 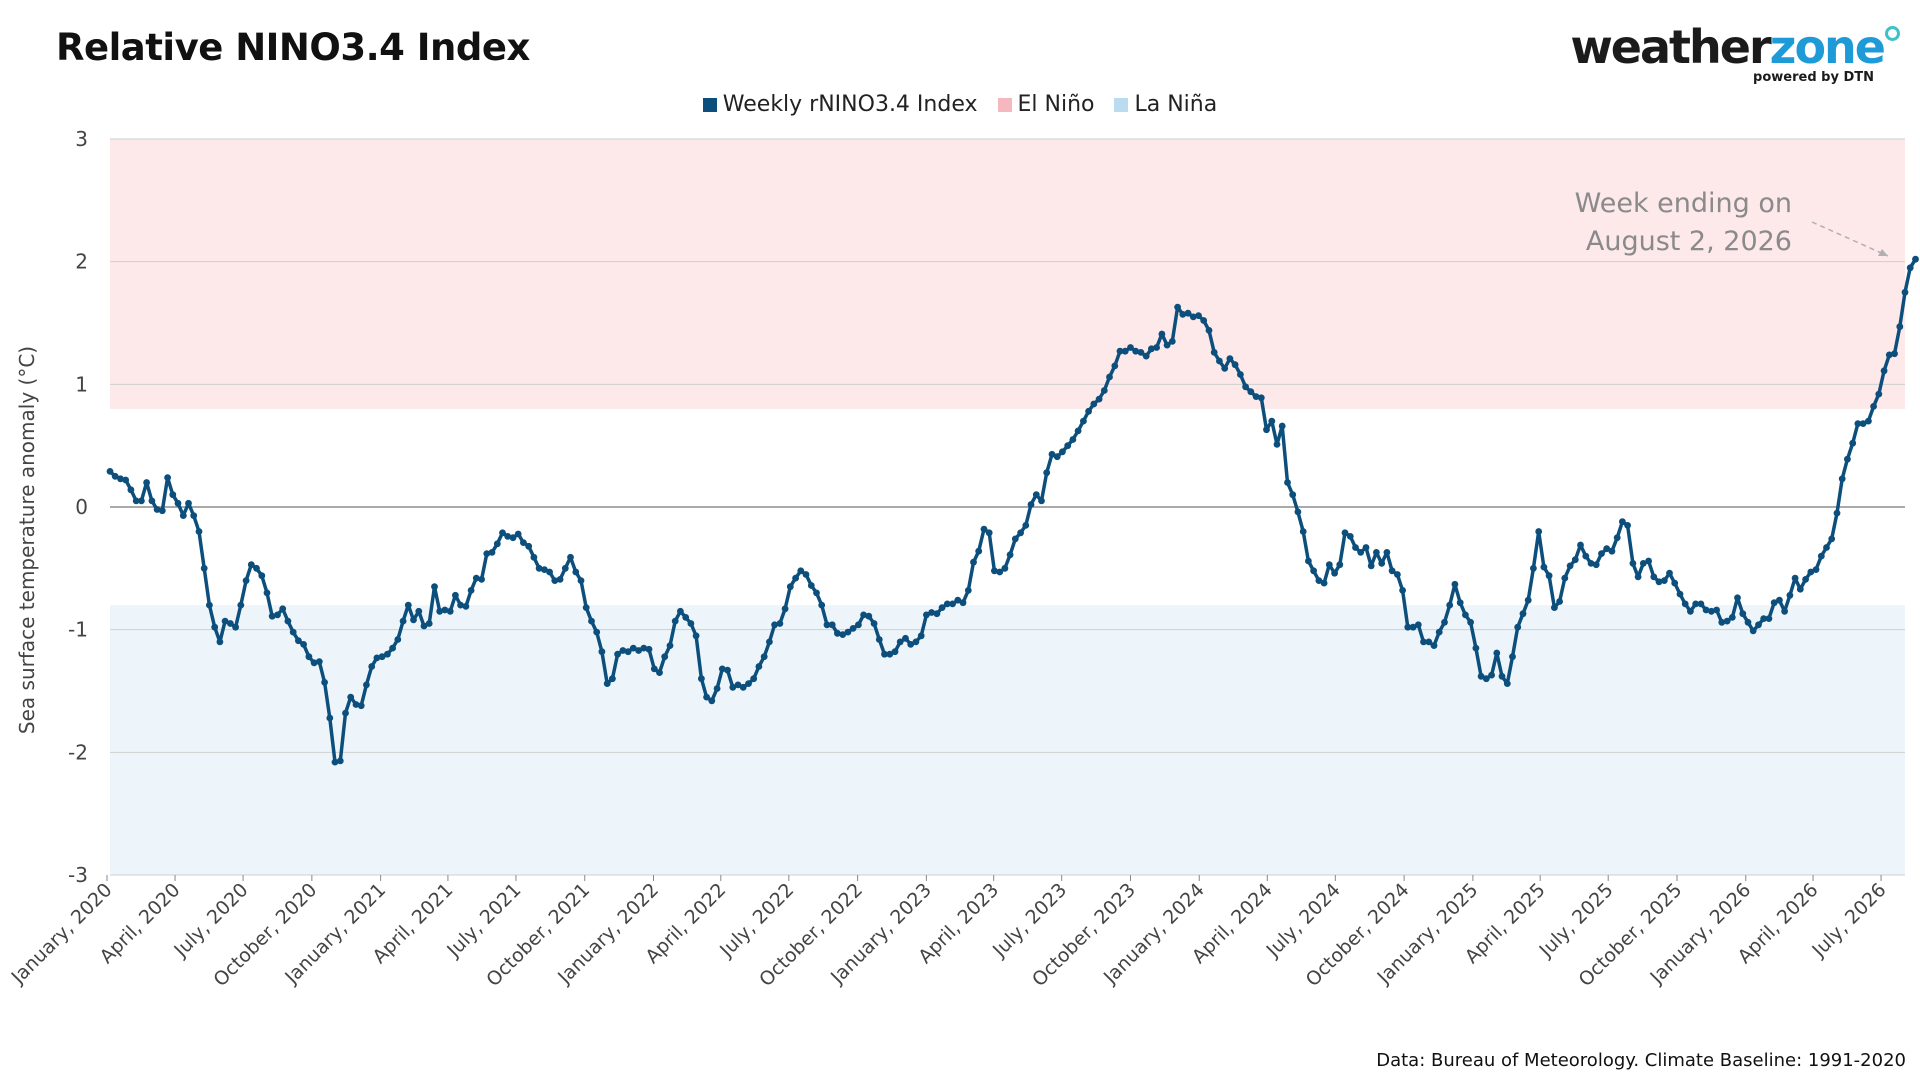 What do you see at coordinates (1850, 239) in the screenshot?
I see `annotation-arrow` at bounding box center [1850, 239].